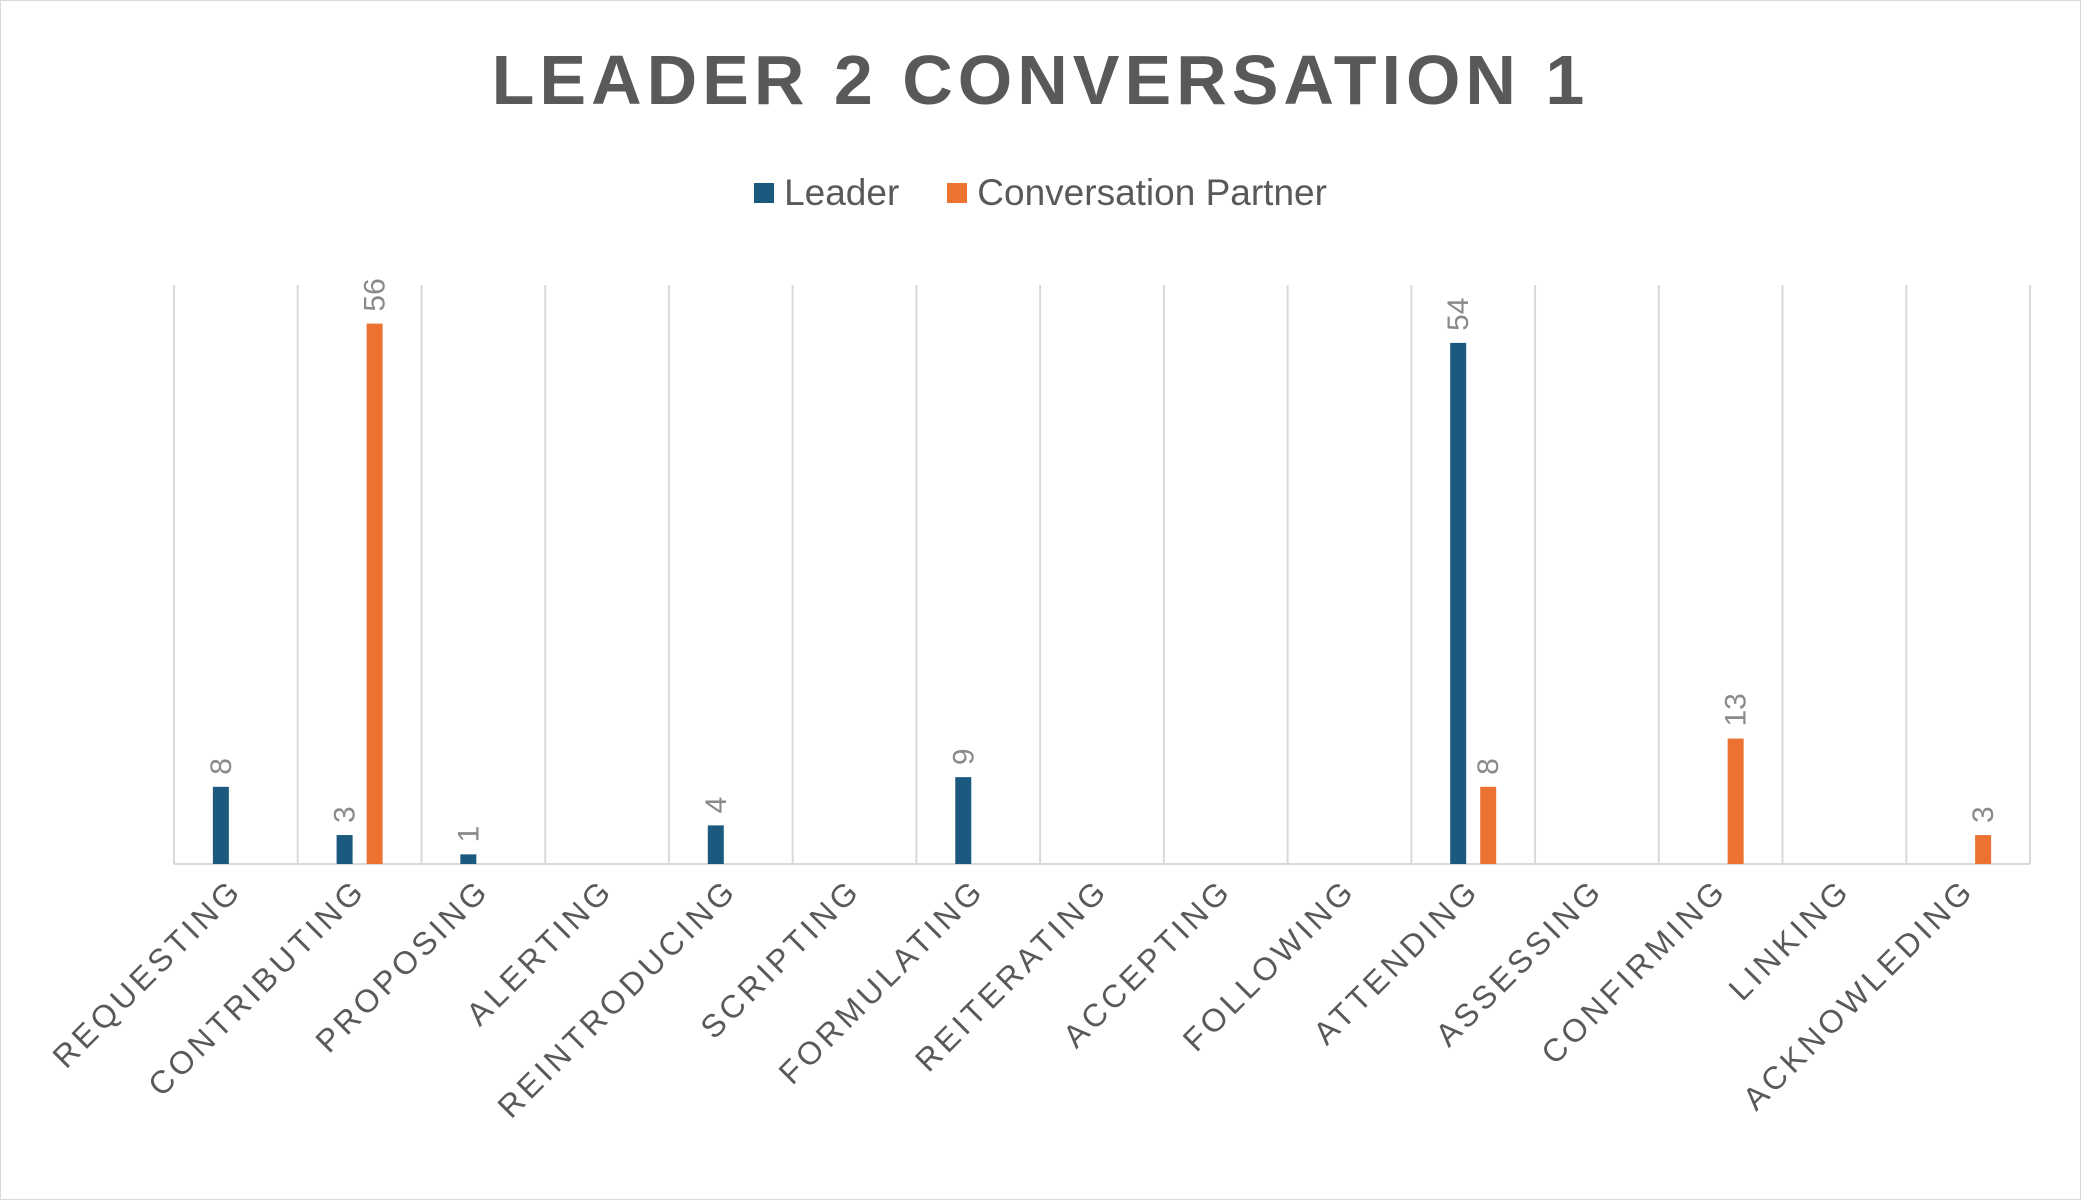  I want to click on data-label: 9, so click(963, 756).